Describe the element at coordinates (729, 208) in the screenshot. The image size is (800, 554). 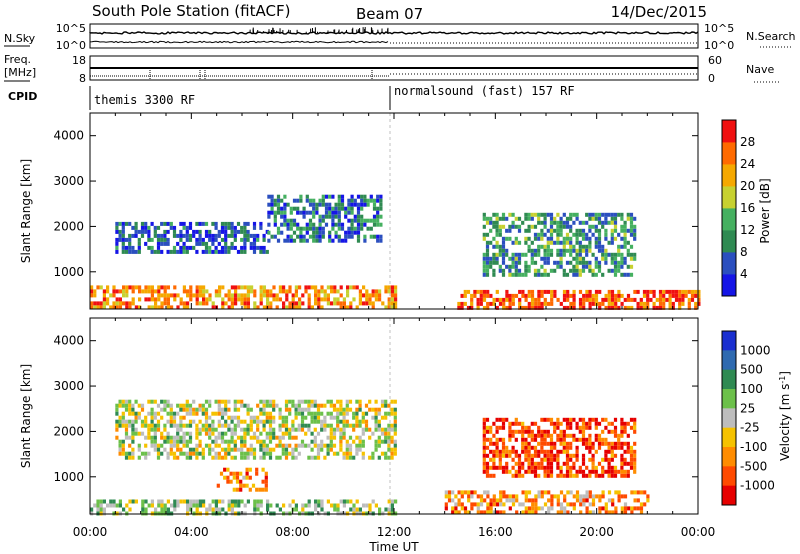
I see `colorbar-frame` at that location.